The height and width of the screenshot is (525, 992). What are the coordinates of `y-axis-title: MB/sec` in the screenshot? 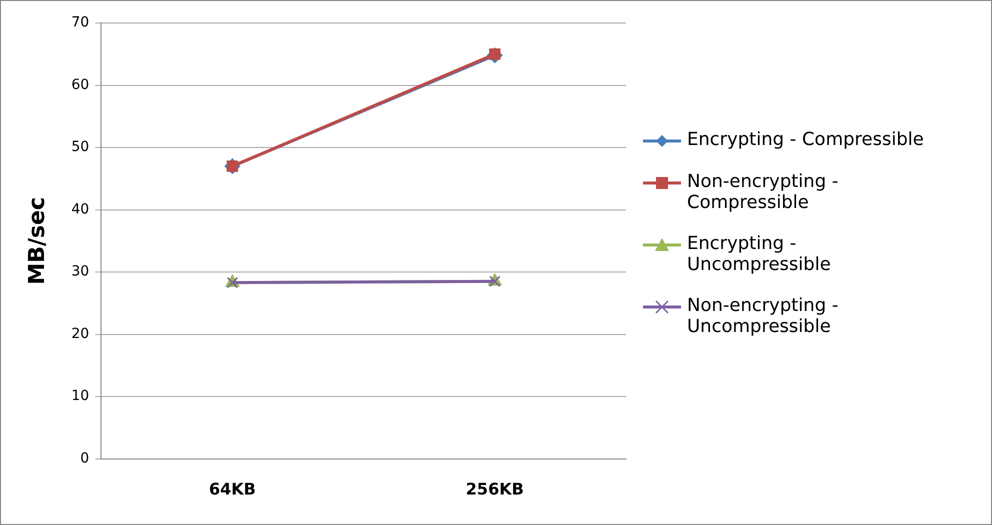 It's located at (37, 241).